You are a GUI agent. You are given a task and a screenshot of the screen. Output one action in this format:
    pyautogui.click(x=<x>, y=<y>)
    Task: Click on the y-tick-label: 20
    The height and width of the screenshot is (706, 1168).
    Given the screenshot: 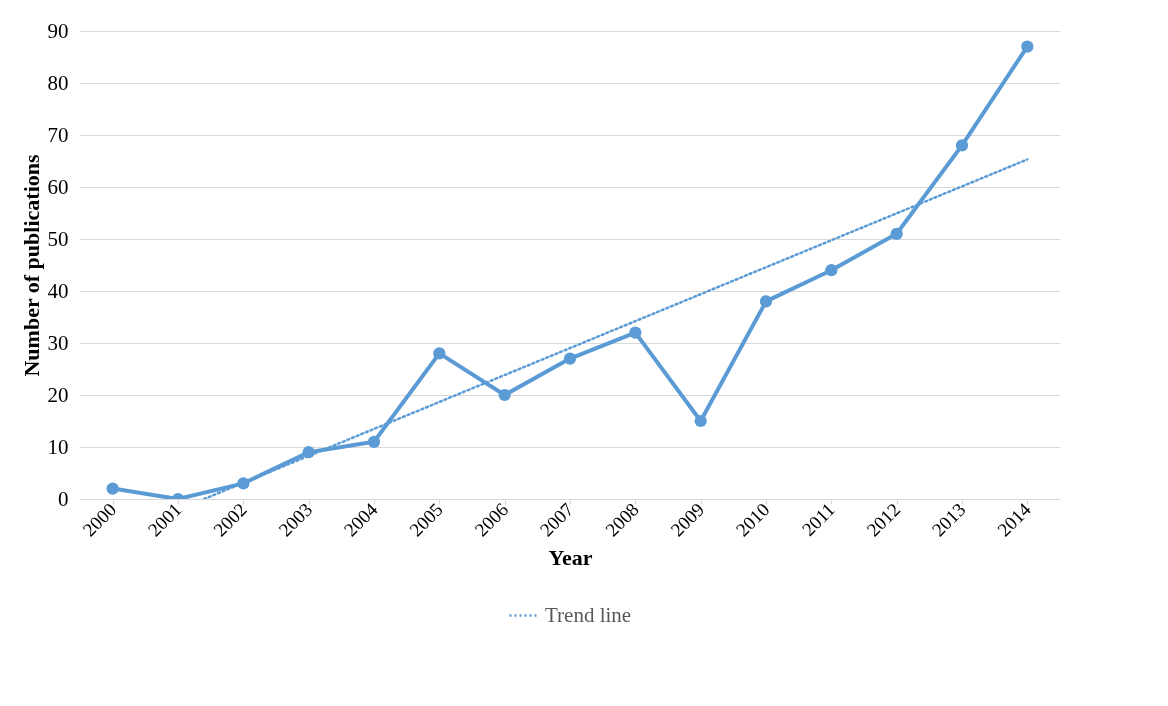 What is the action you would take?
    pyautogui.click(x=58, y=394)
    